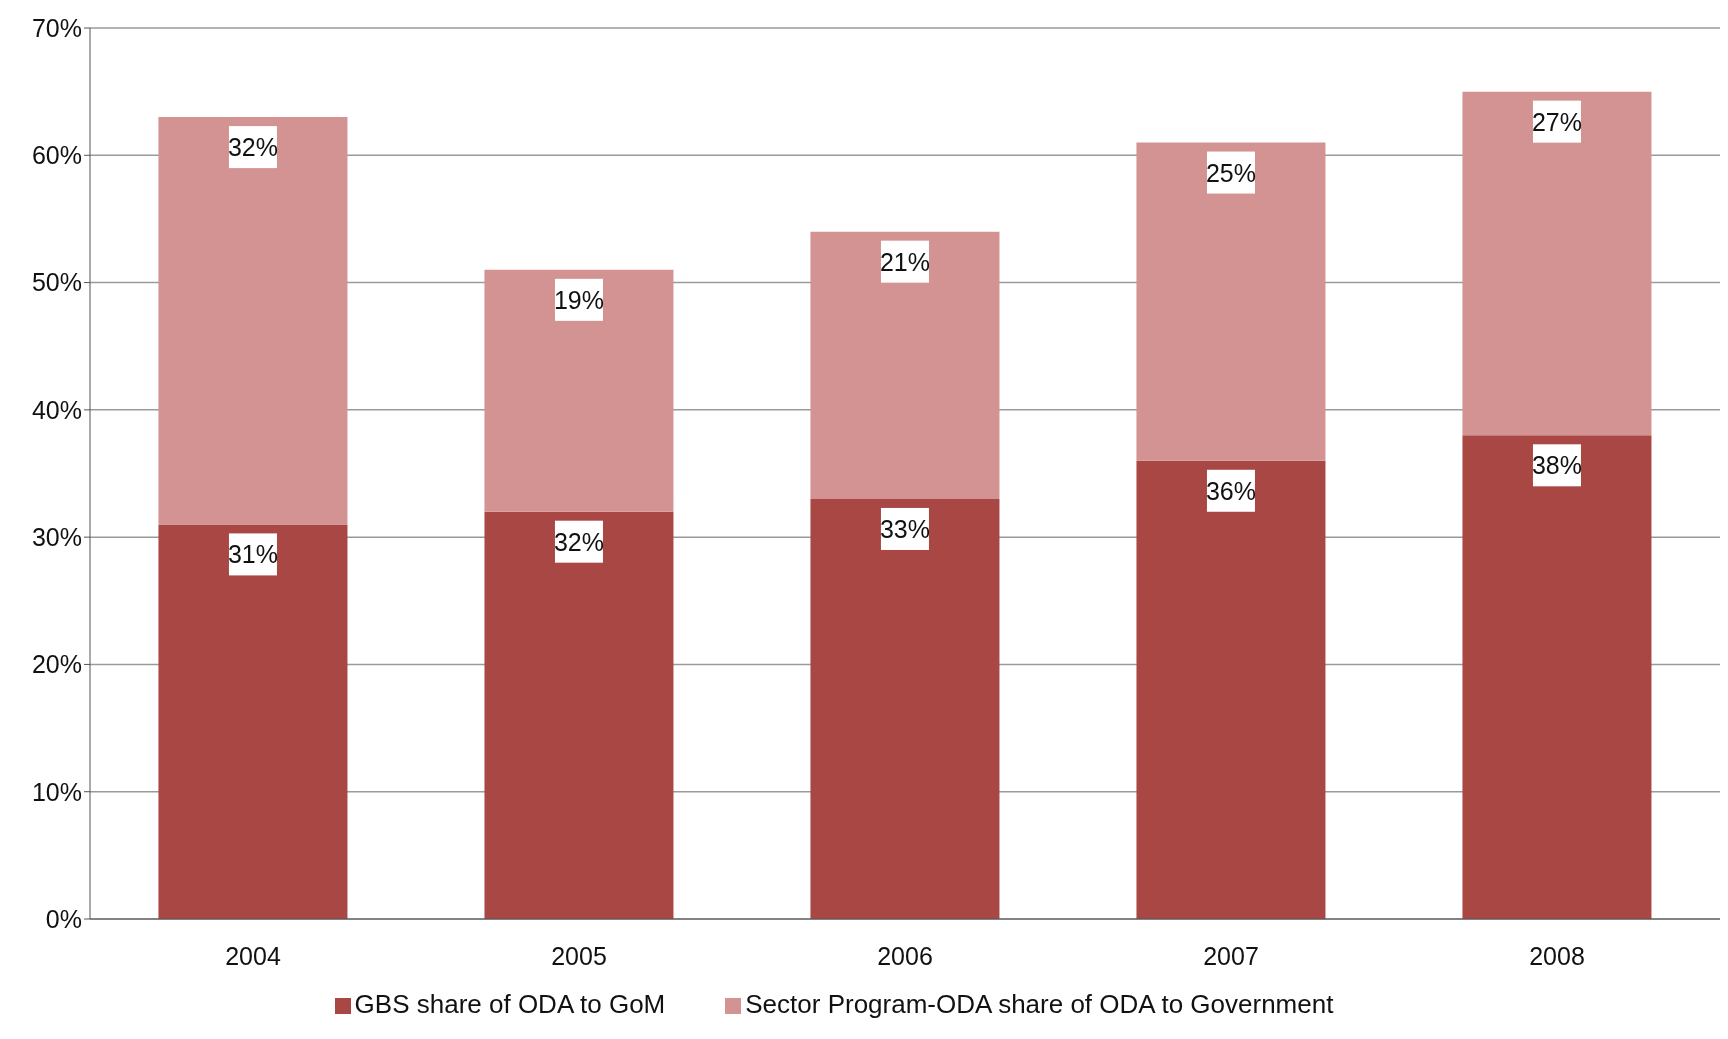 The height and width of the screenshot is (1039, 1728). What do you see at coordinates (253, 955) in the screenshot?
I see `x-tick-label: 2004` at bounding box center [253, 955].